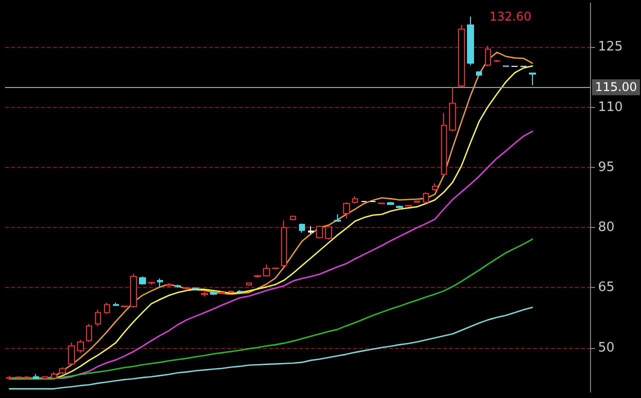  What do you see at coordinates (606, 167) in the screenshot?
I see `y-tick-label: 95` at bounding box center [606, 167].